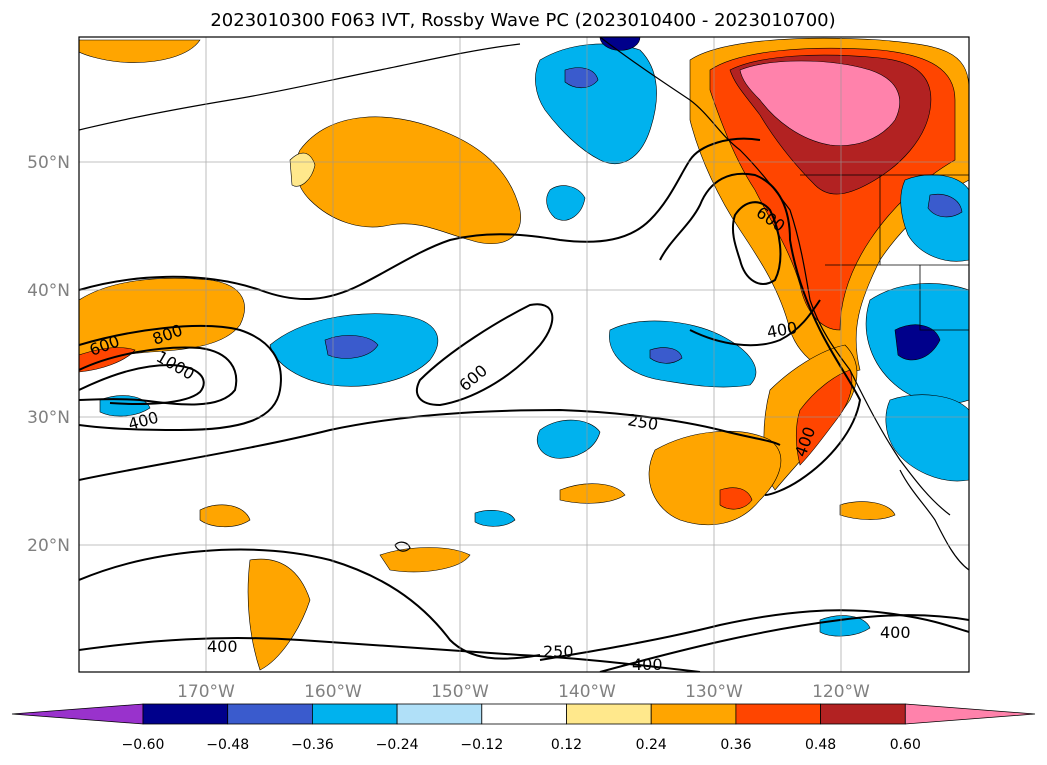  Describe the element at coordinates (736, 498) in the screenshot. I see `anomaly-region-subtropical-red` at that location.